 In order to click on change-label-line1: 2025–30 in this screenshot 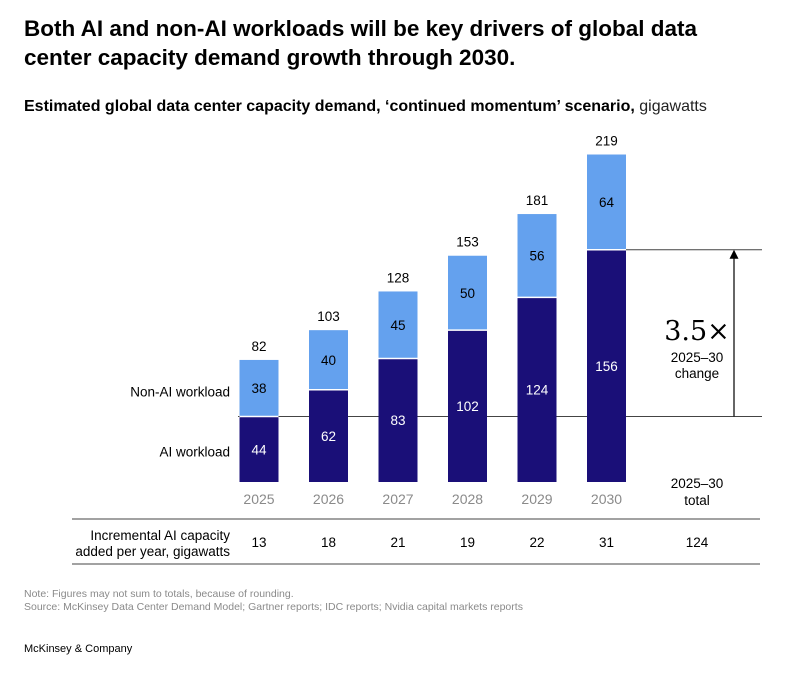, I will do `click(697, 357)`.